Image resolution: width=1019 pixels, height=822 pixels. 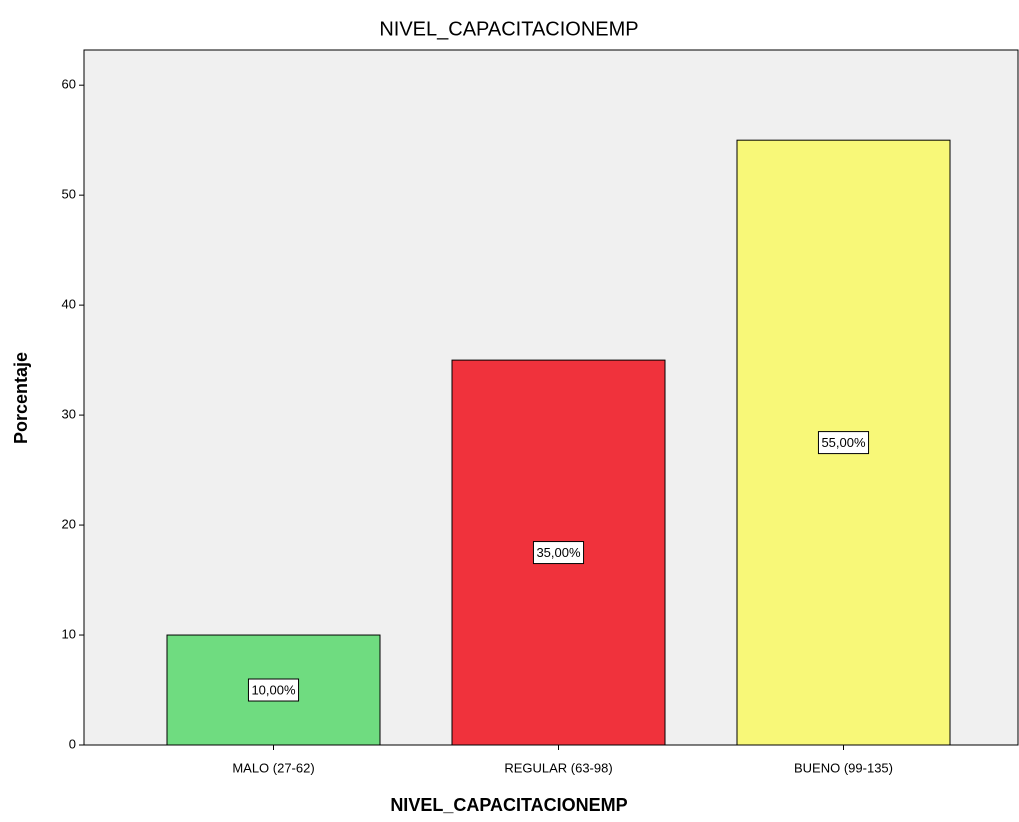 What do you see at coordinates (69, 194) in the screenshot?
I see `y-tick-label: 50` at bounding box center [69, 194].